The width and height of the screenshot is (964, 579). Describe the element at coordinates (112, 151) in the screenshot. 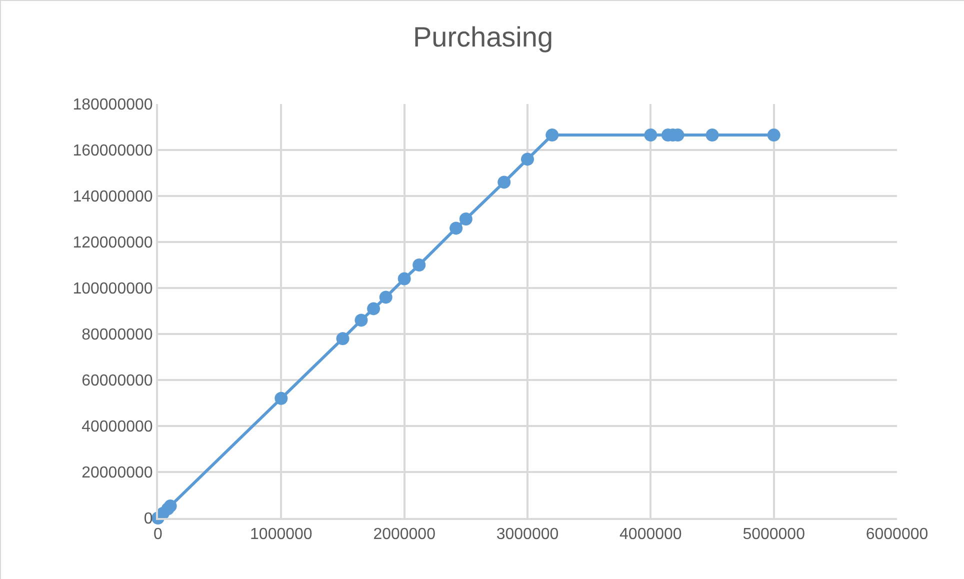

I see `y-tick-label: 160000000` at that location.